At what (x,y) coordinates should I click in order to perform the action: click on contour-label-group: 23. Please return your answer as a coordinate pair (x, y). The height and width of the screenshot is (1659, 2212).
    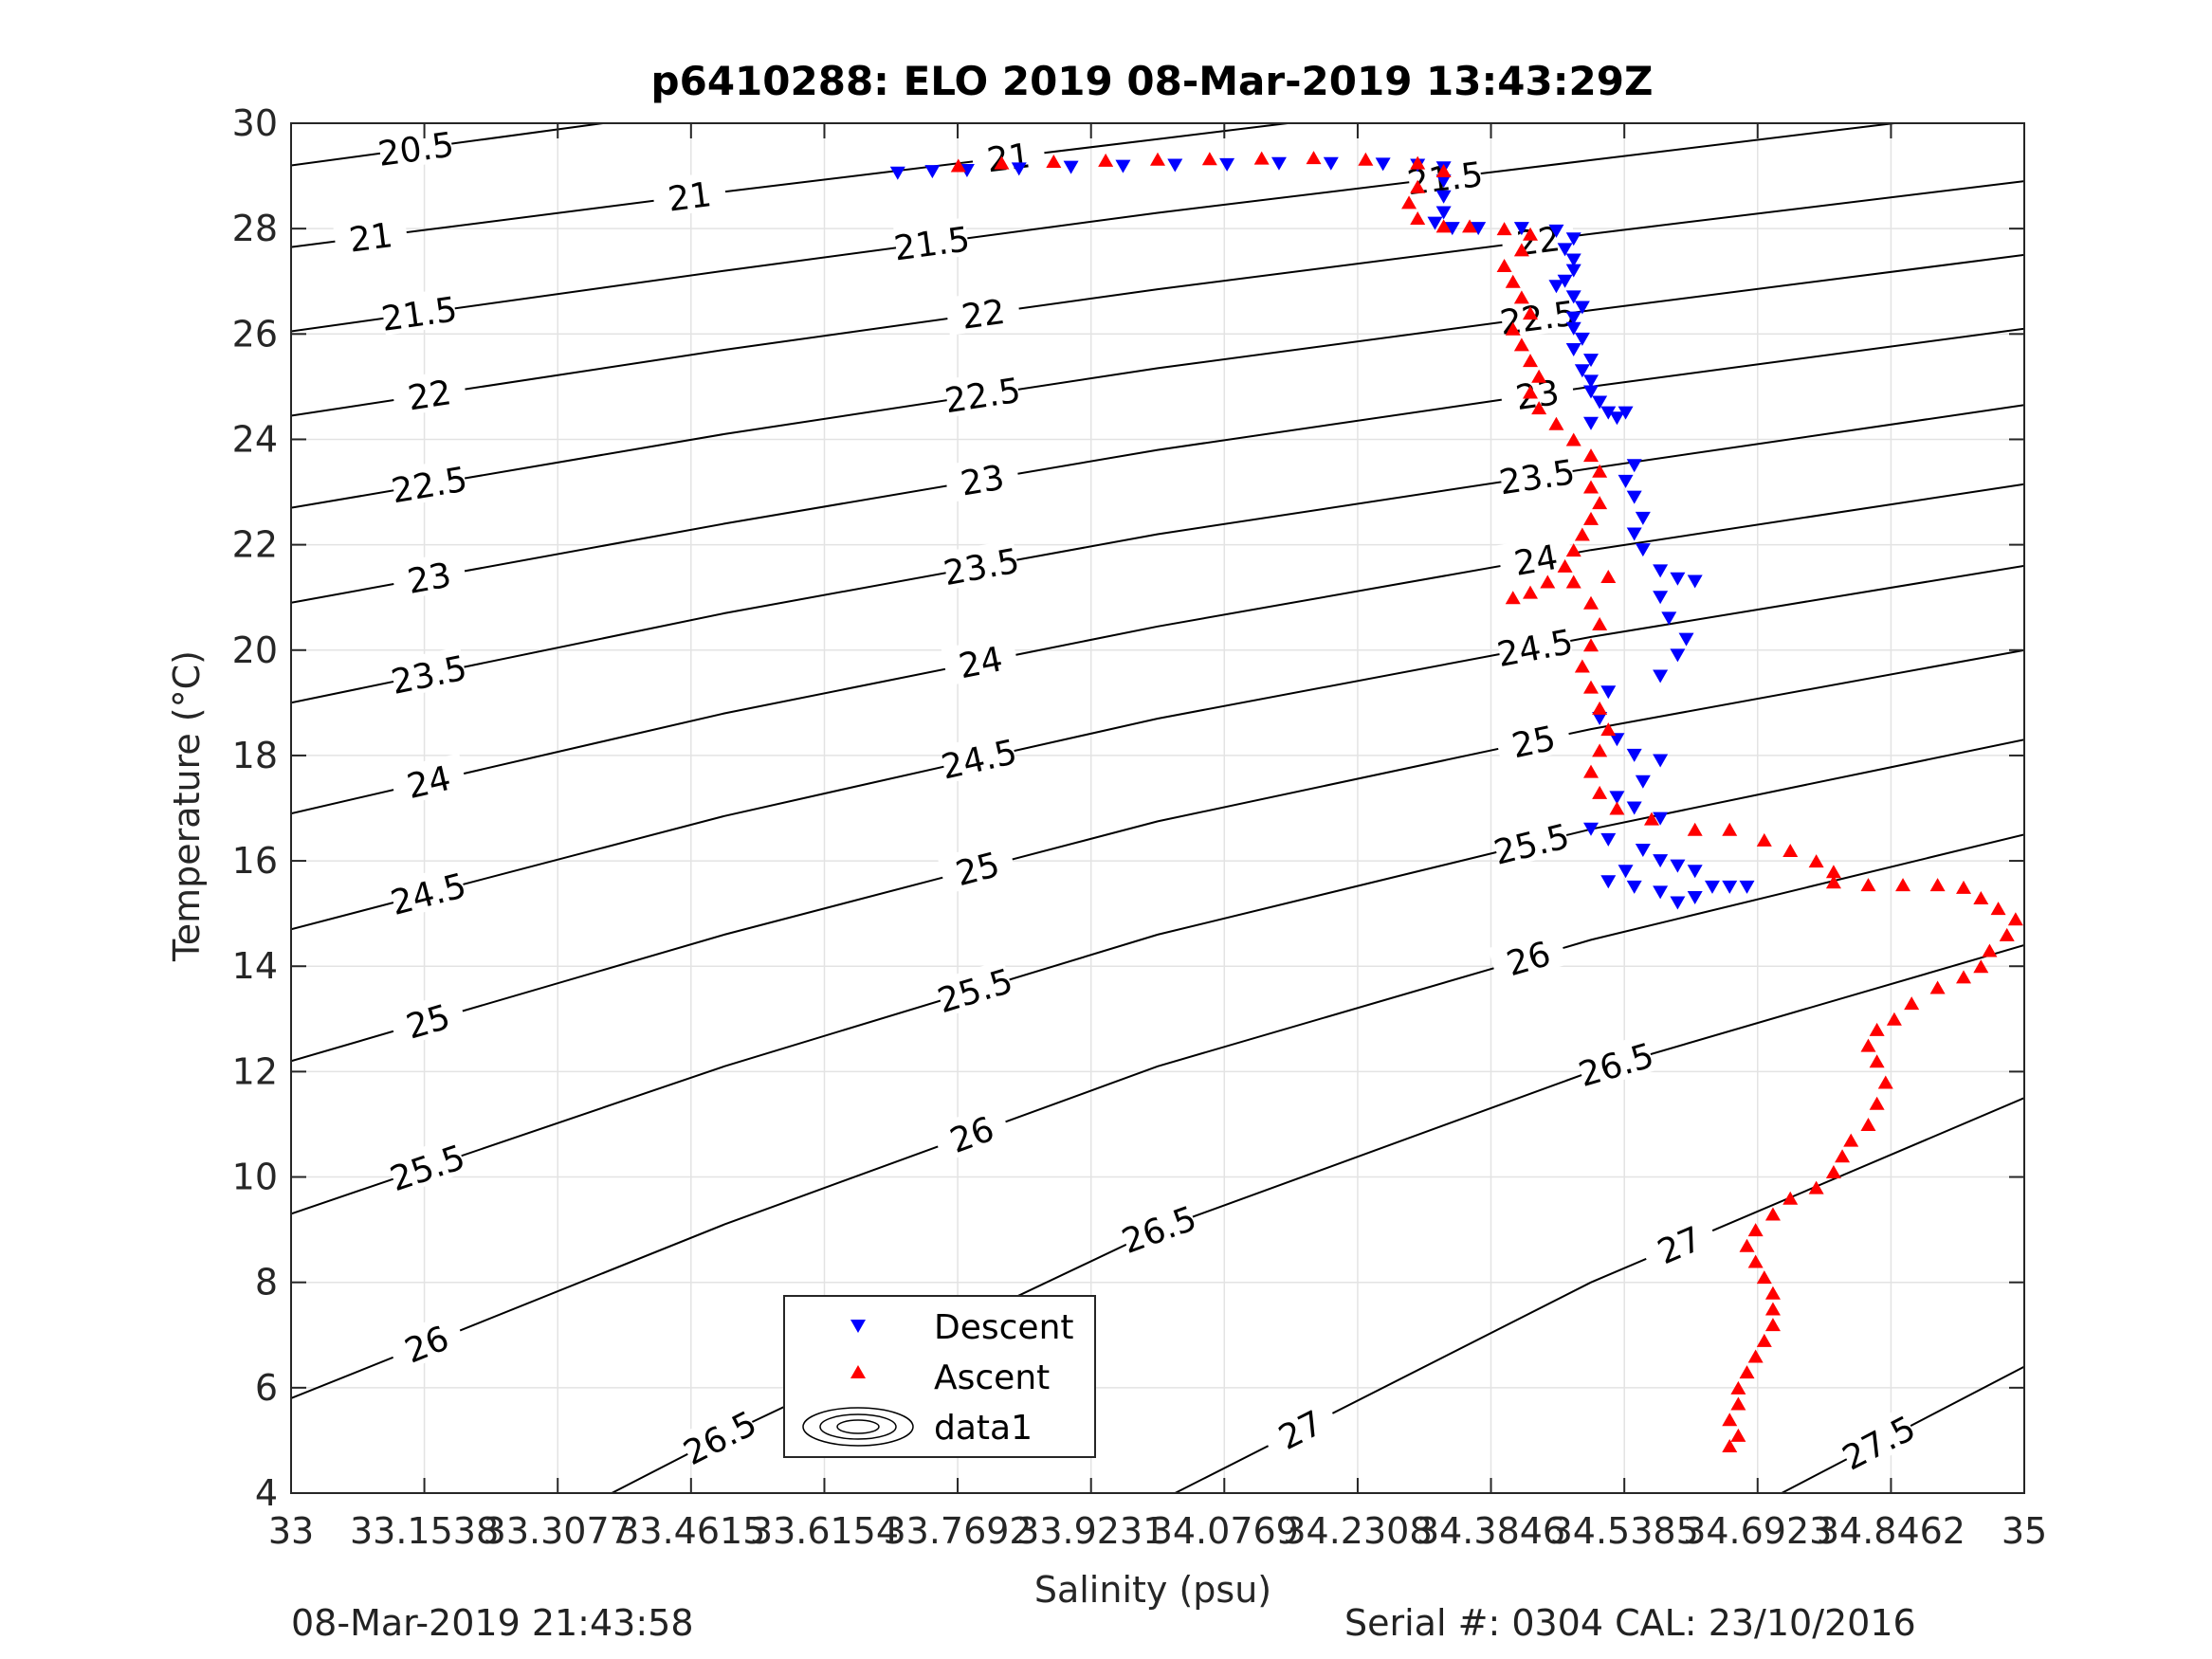
    Looking at the image, I should click on (981, 478).